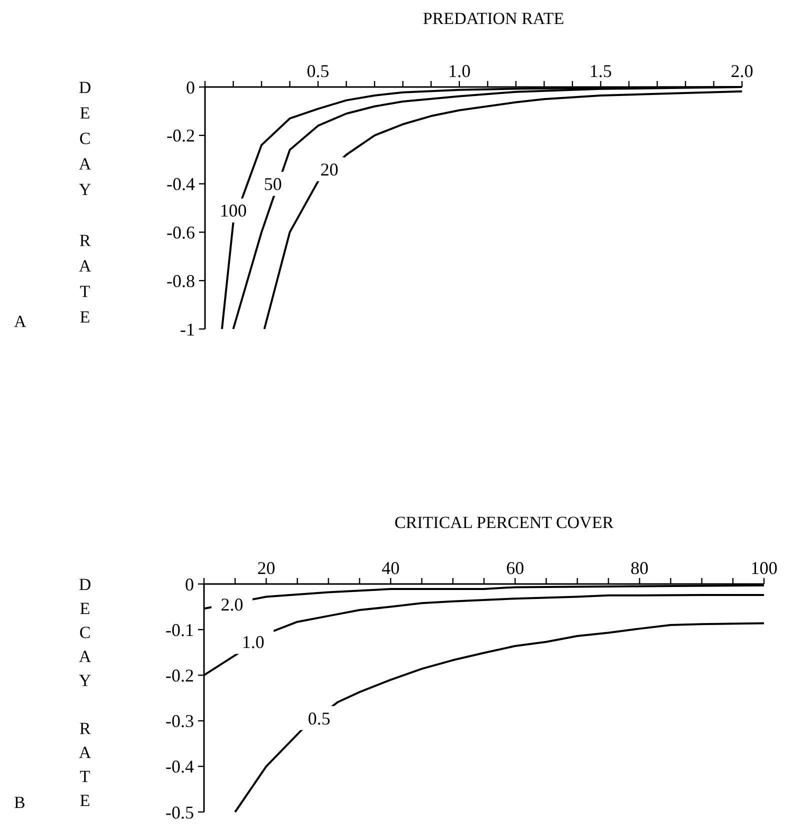 The image size is (787, 831). What do you see at coordinates (273, 184) in the screenshot?
I see `annotation: 50` at bounding box center [273, 184].